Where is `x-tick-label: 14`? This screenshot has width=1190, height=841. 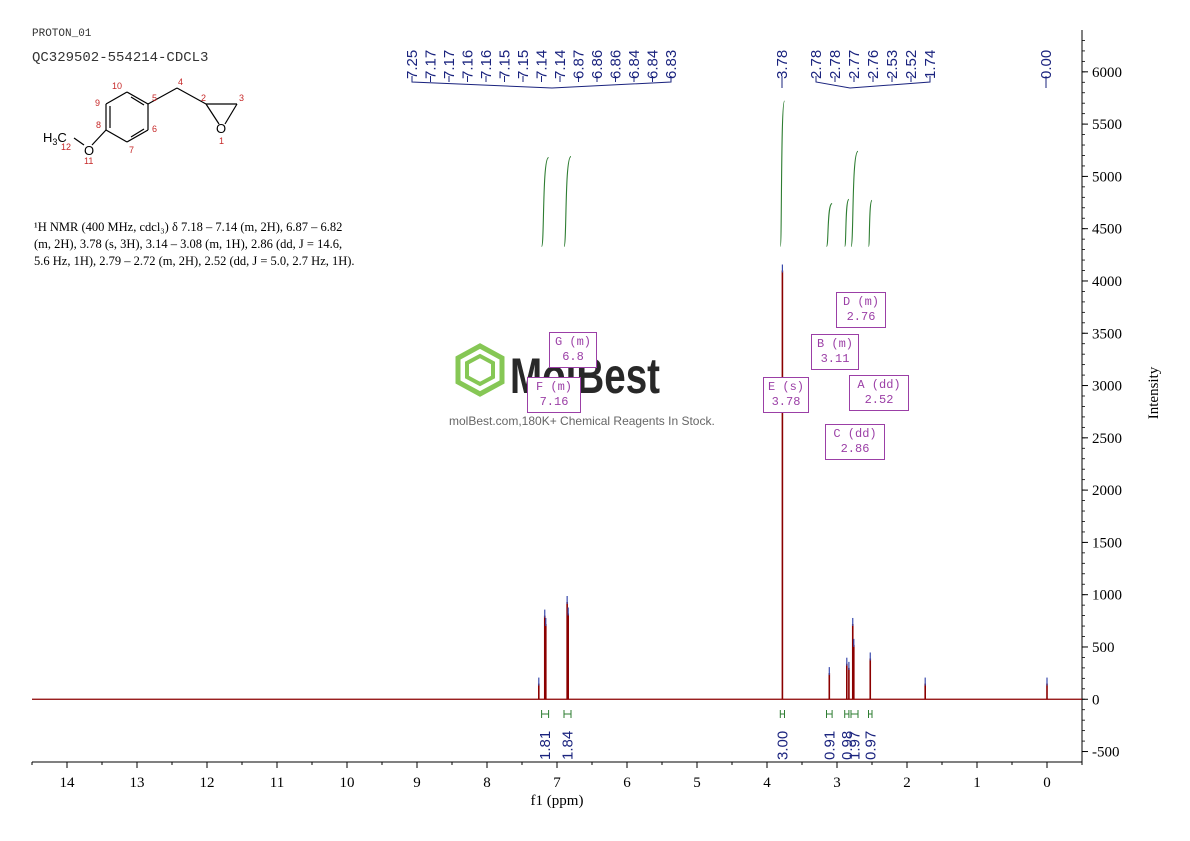 x-tick-label: 14 is located at coordinates (68, 783).